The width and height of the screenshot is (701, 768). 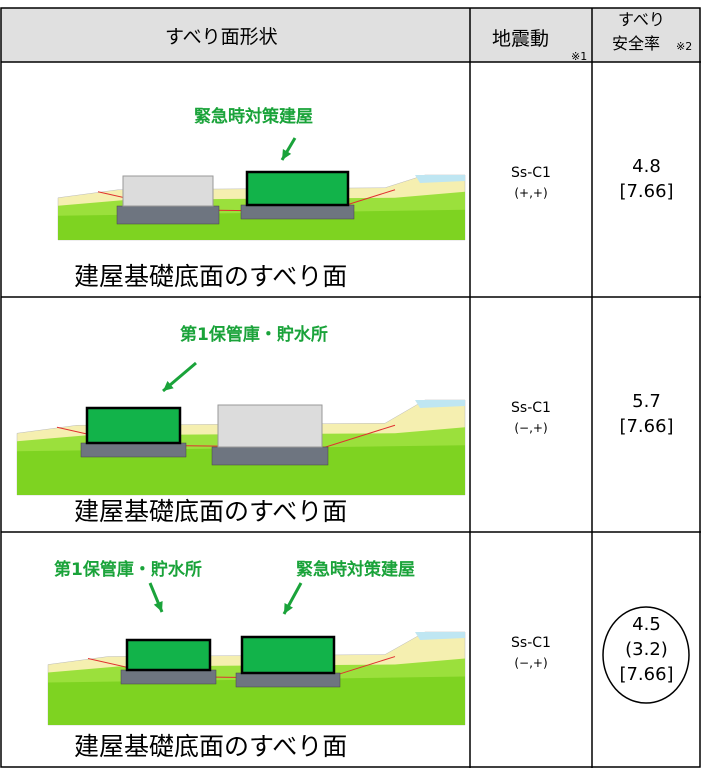 What do you see at coordinates (641, 19) in the screenshot?
I see `header-safety: すべり` at bounding box center [641, 19].